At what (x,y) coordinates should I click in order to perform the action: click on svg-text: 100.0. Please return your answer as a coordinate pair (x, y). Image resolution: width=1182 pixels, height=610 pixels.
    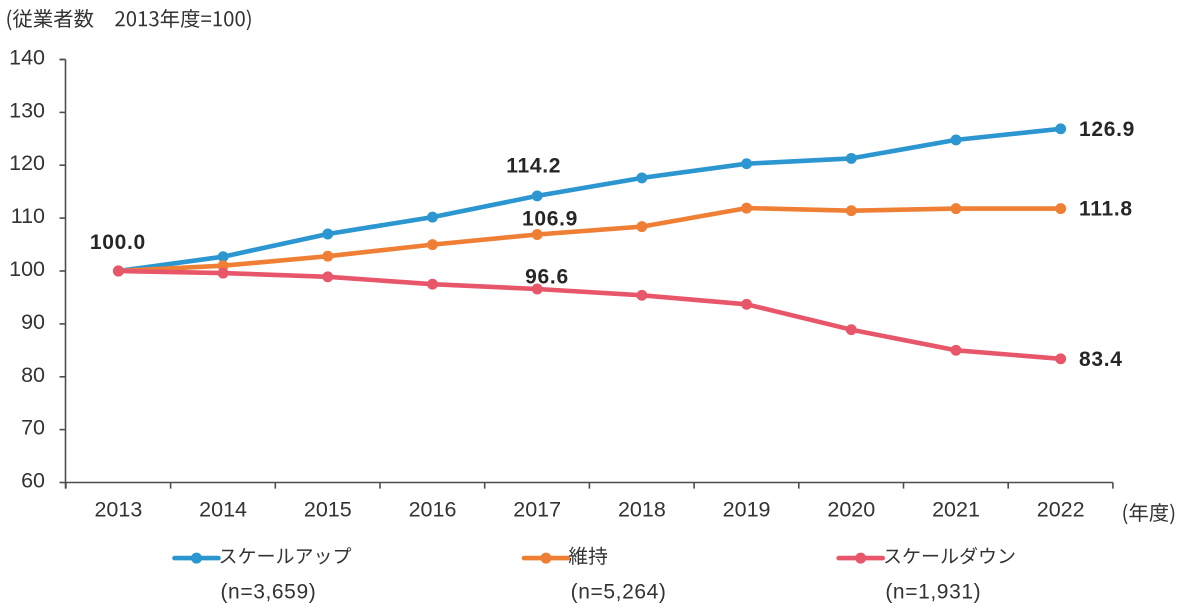
    Looking at the image, I should click on (118, 242).